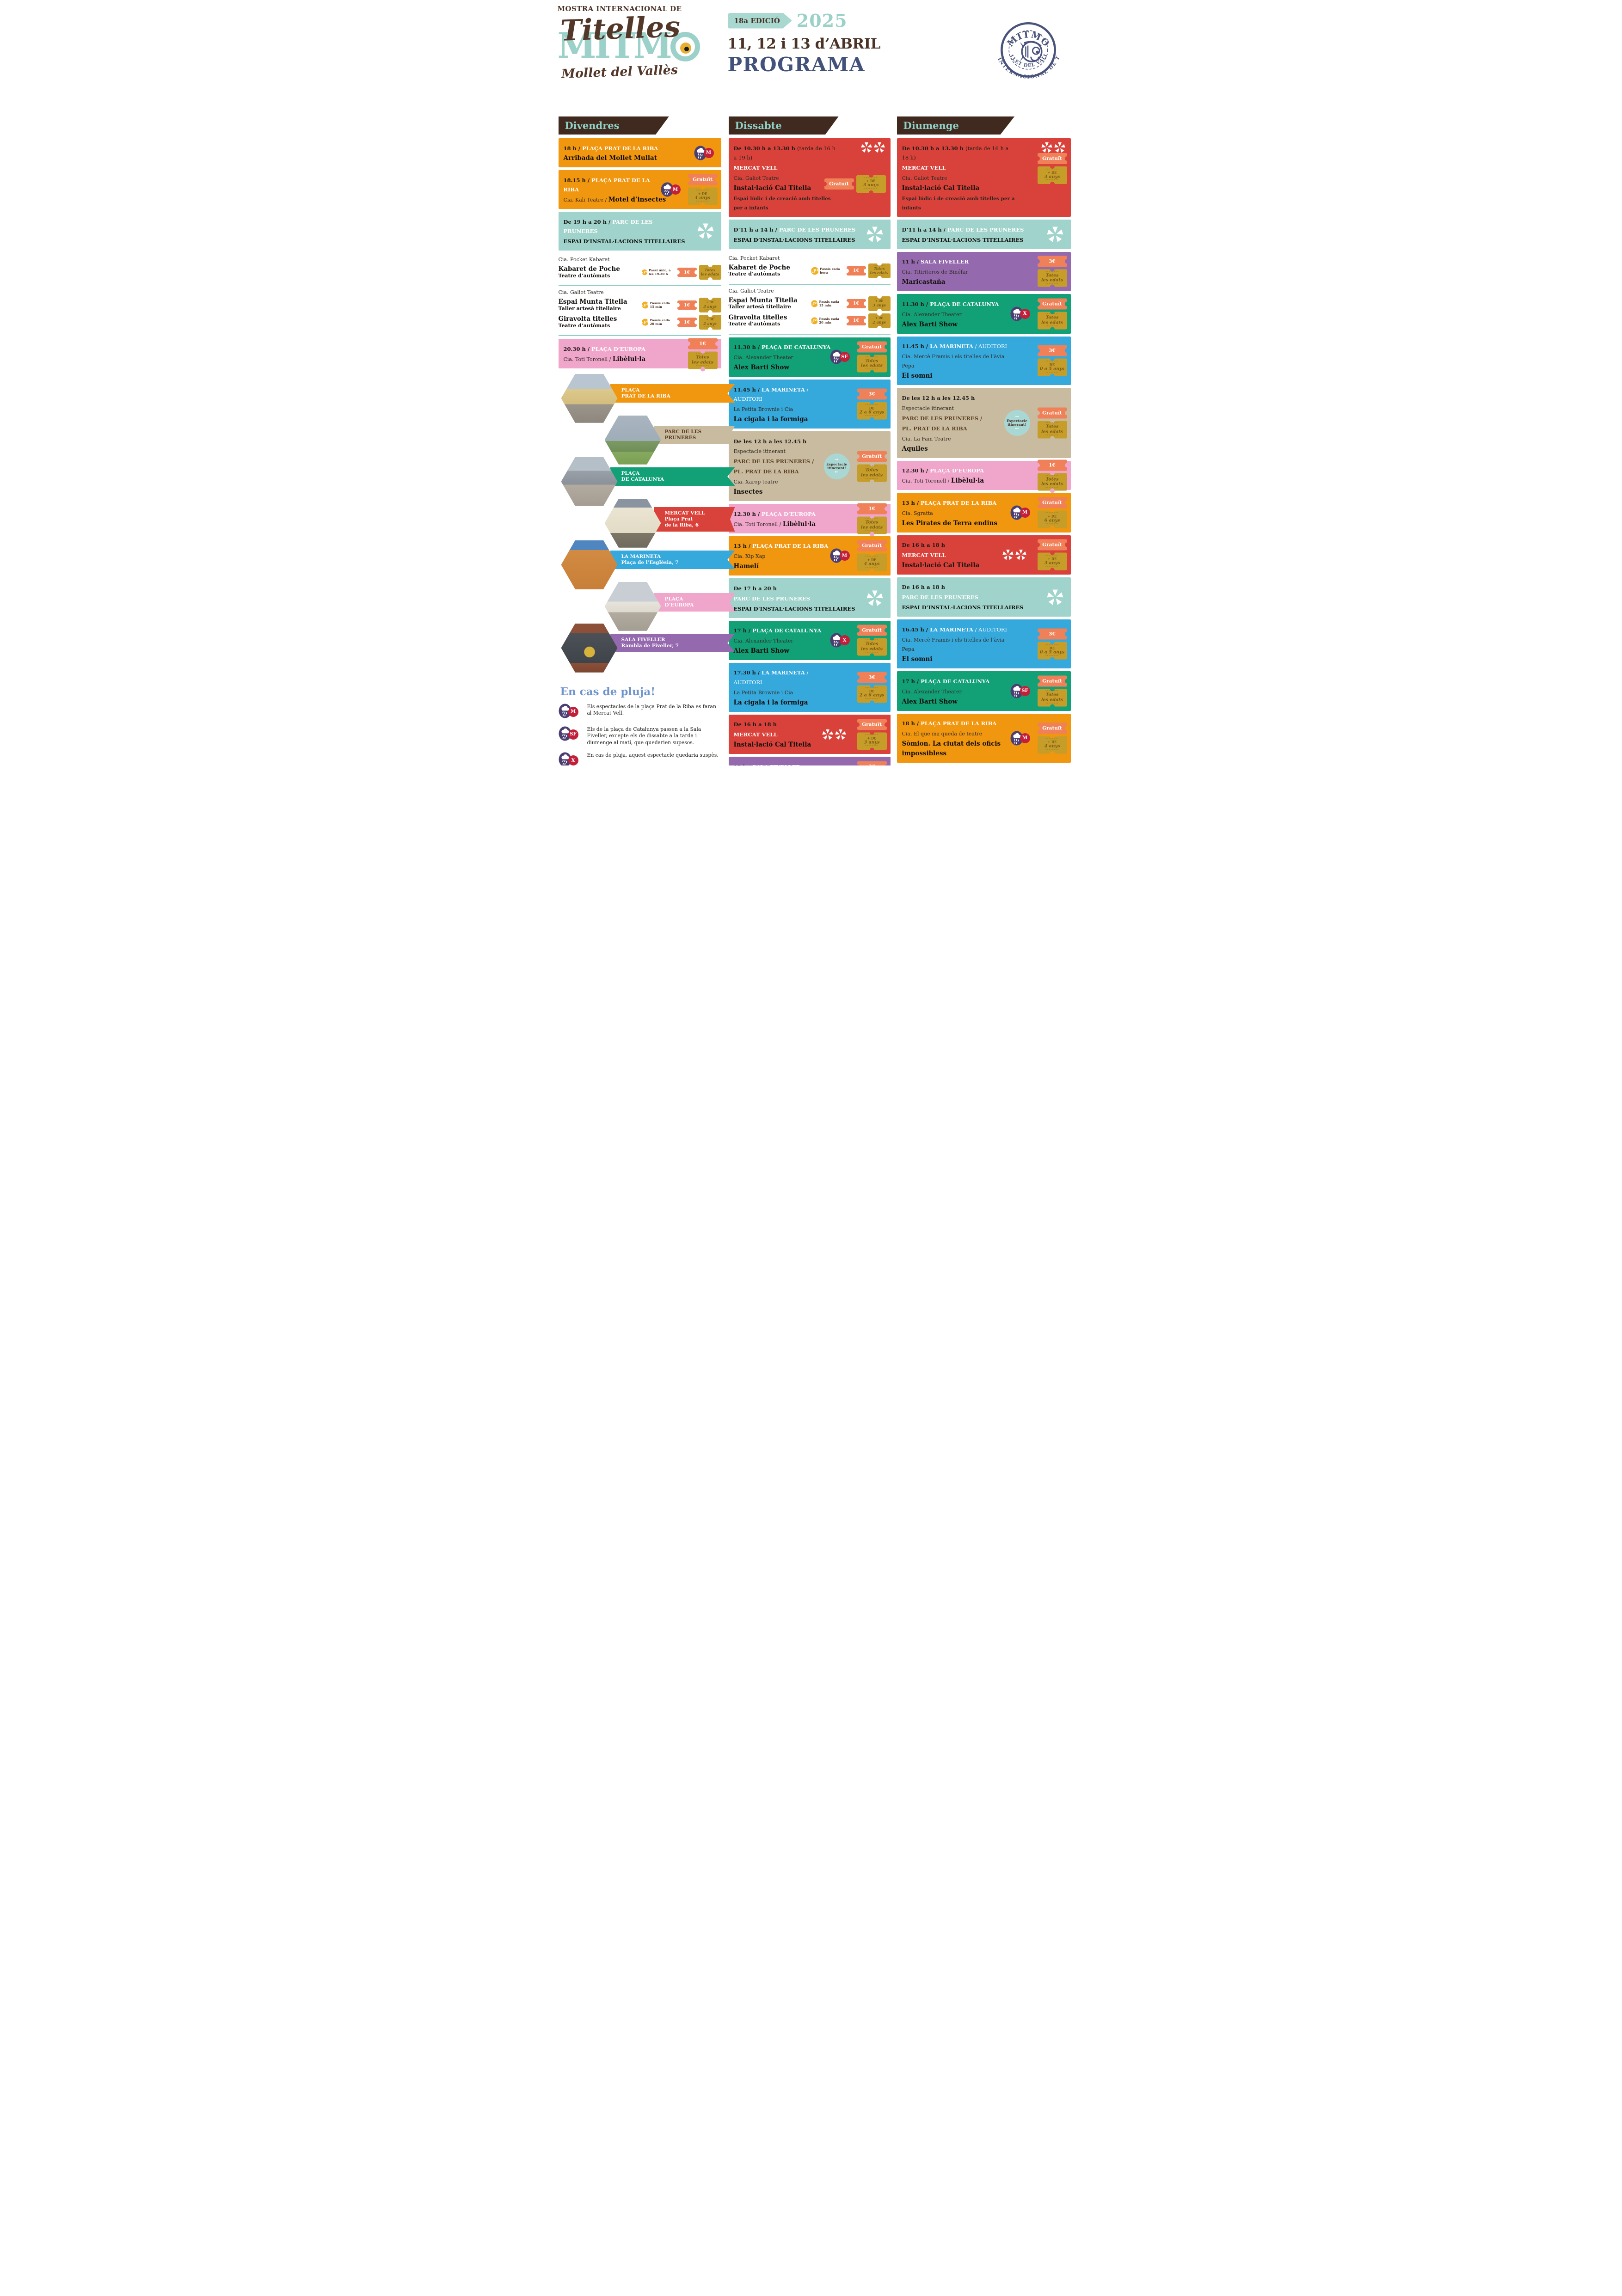  I want to click on cancelled-badge-icon: X, so click(573, 760).